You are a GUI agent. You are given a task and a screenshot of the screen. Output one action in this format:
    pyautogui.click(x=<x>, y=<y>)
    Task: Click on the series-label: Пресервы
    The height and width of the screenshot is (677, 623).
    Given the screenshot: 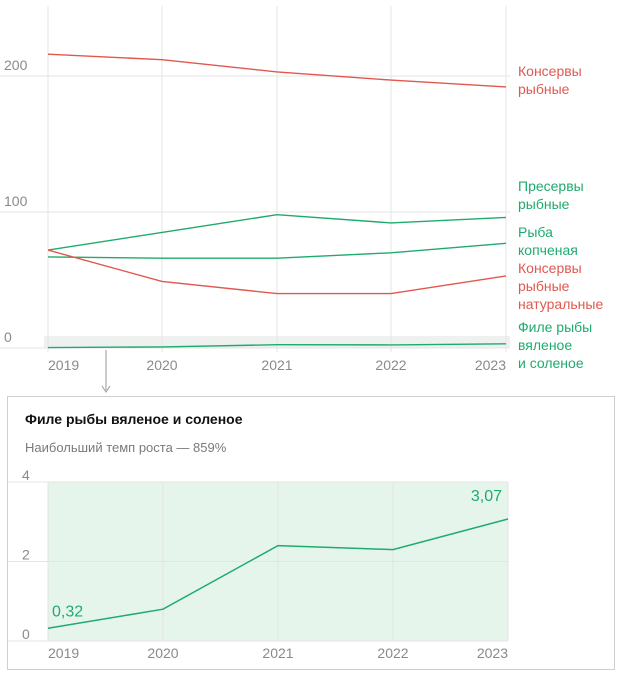 What is the action you would take?
    pyautogui.click(x=551, y=186)
    